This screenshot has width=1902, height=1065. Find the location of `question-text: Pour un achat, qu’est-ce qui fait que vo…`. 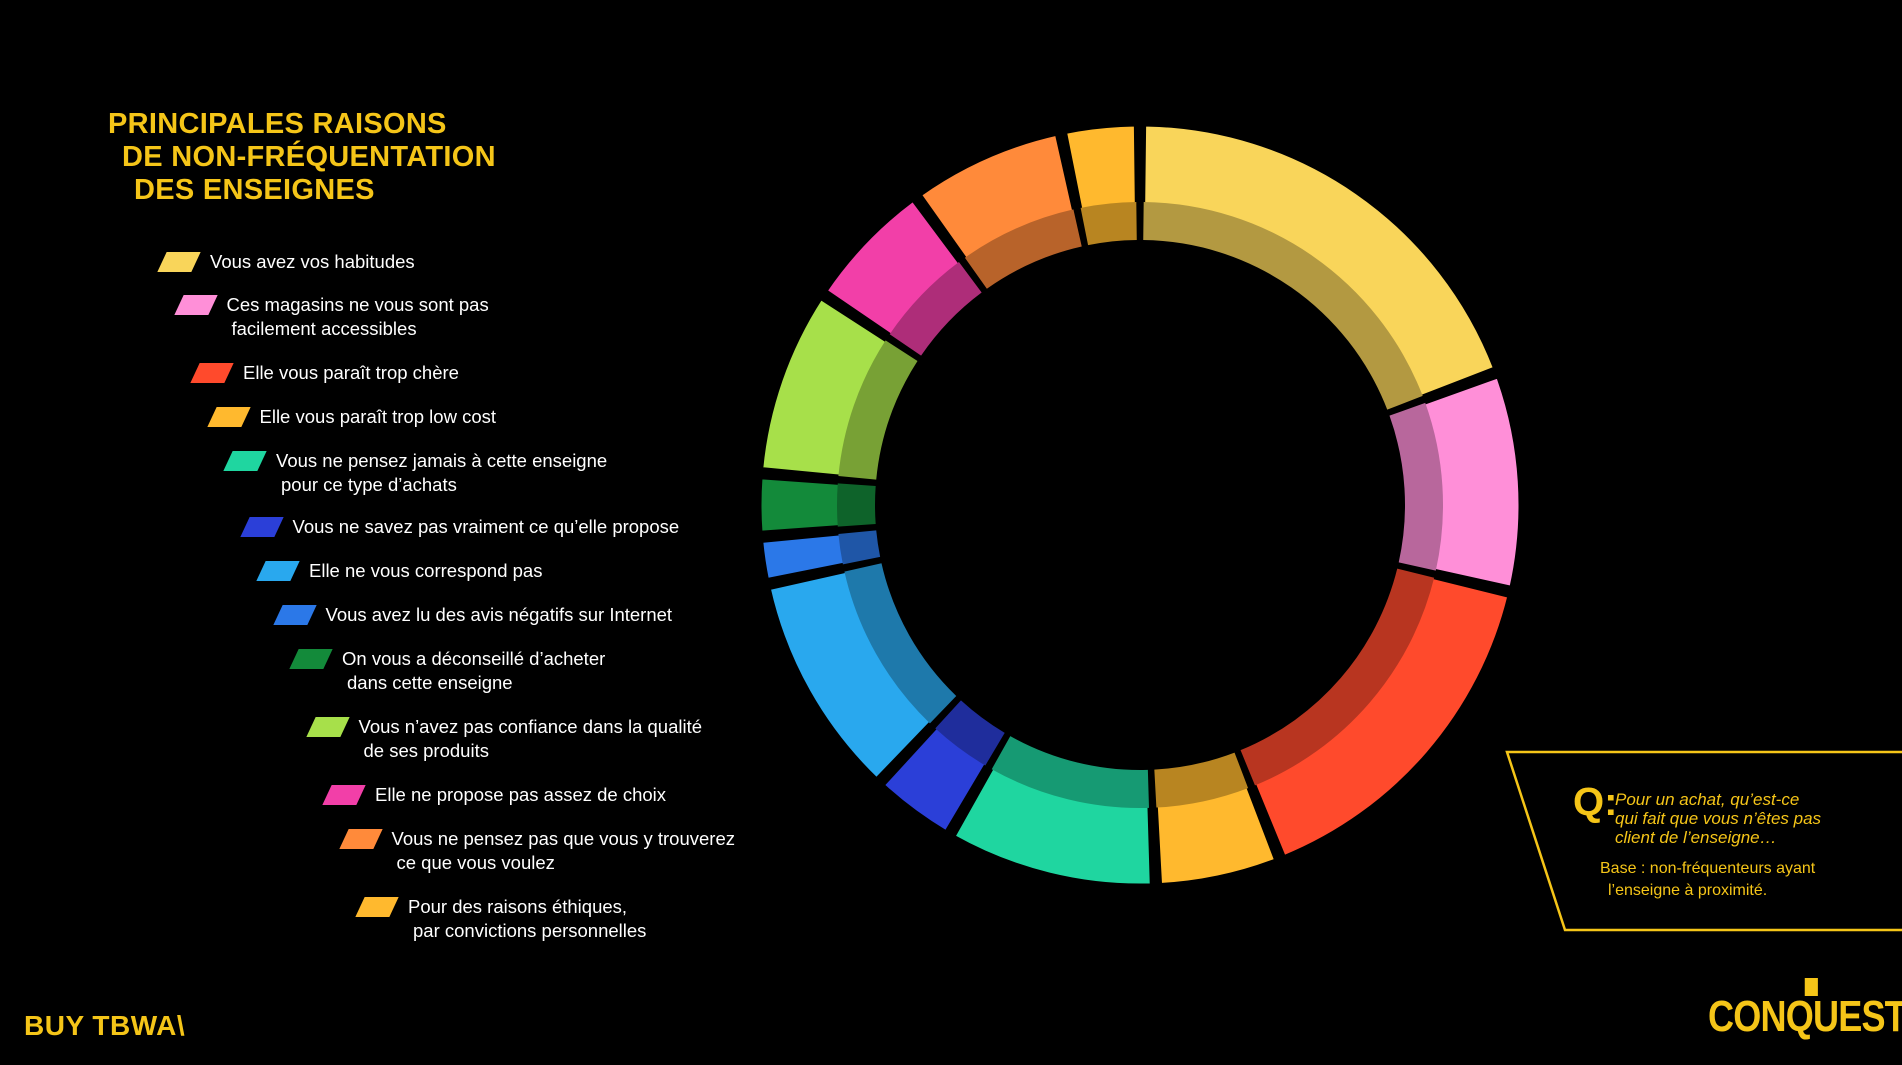

question-text: Pour un achat, qu’est-ce qui fait que vo… is located at coordinates (1718, 818).